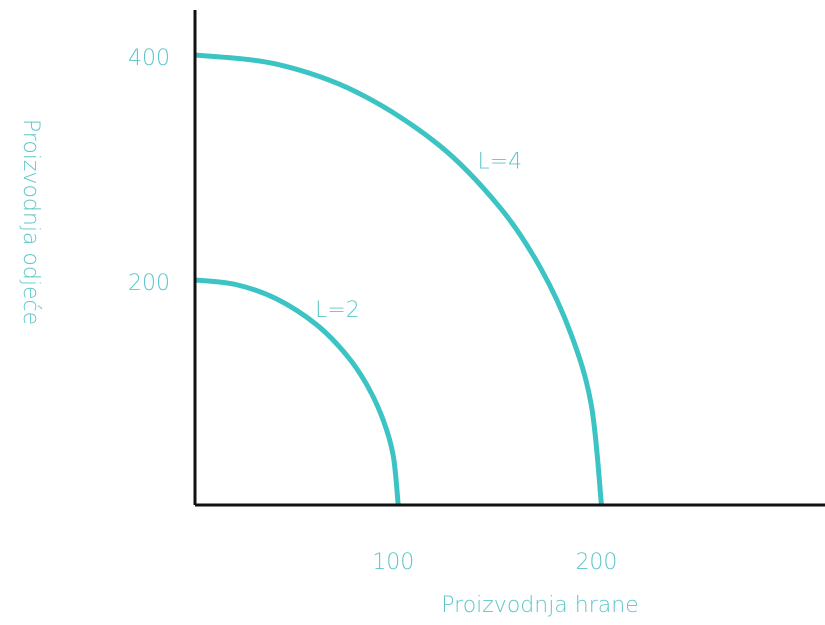  I want to click on series-label: L=2, so click(337, 310).